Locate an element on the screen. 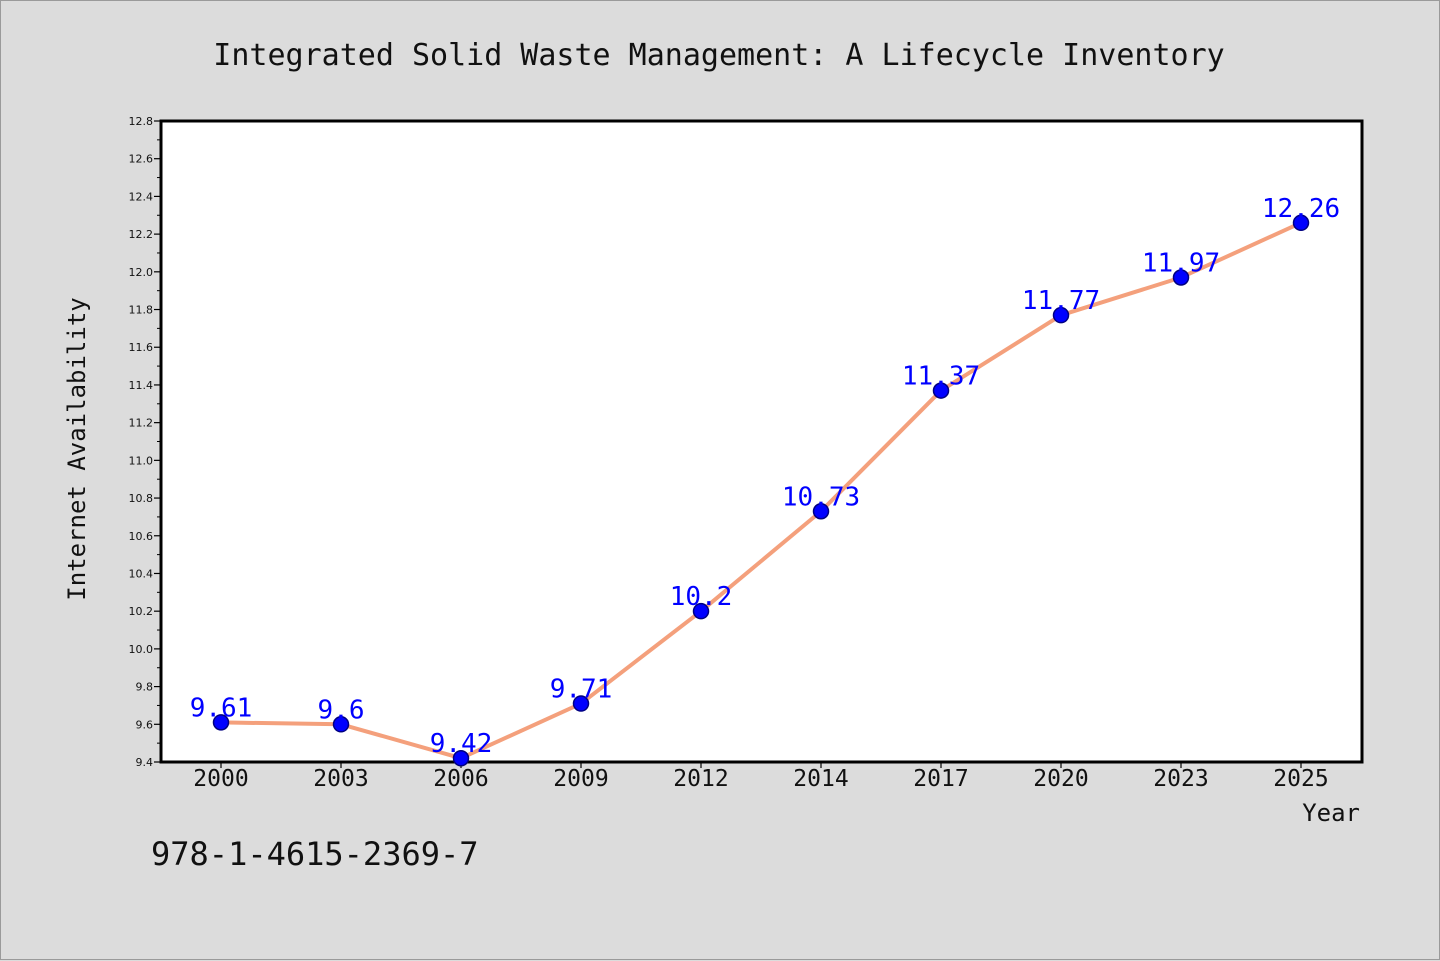 This screenshot has height=961, width=1440. y-tick-label: 10.0 is located at coordinates (141, 649).